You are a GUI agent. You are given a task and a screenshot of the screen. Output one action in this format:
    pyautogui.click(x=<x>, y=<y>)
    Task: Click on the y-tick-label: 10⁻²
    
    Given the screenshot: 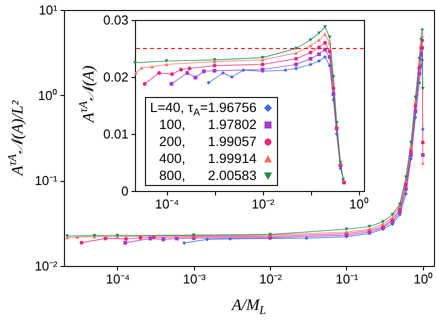 What is the action you would take?
    pyautogui.click(x=46, y=266)
    